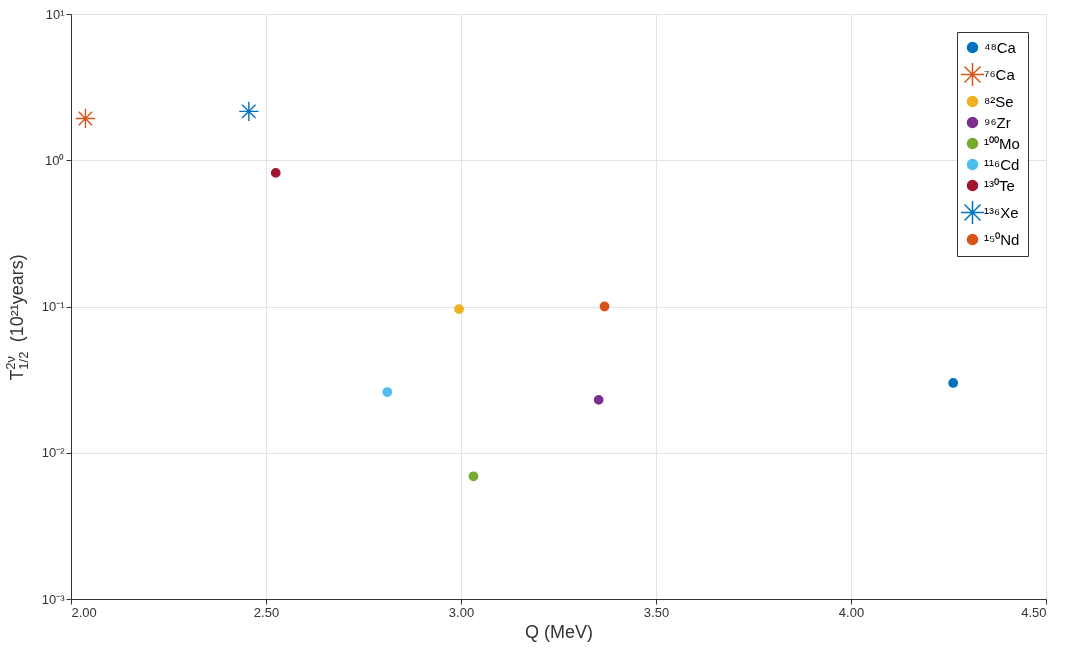 The height and width of the screenshot is (654, 1079). Describe the element at coordinates (999, 185) in the screenshot. I see `legend-label: ¹³⁰Te` at that location.